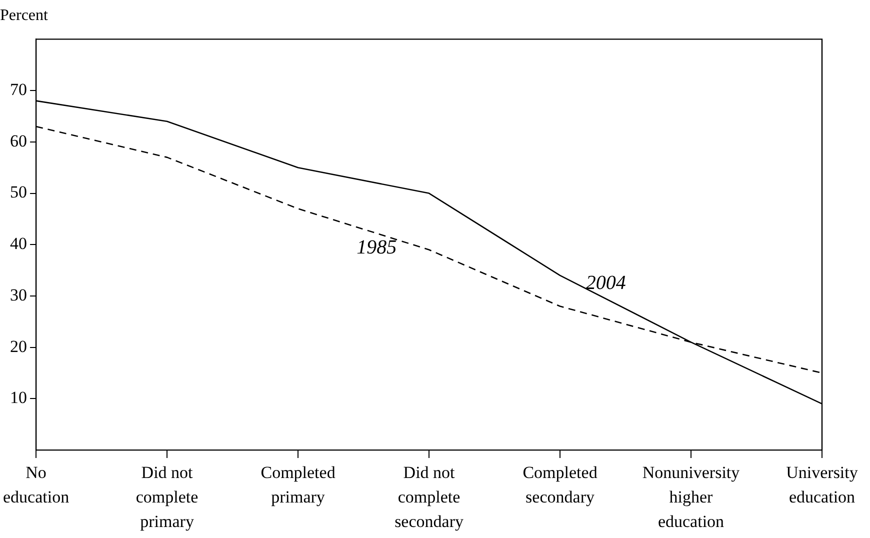 This screenshot has height=538, width=870. Describe the element at coordinates (822, 484) in the screenshot. I see `x-tick-label: University education` at that location.